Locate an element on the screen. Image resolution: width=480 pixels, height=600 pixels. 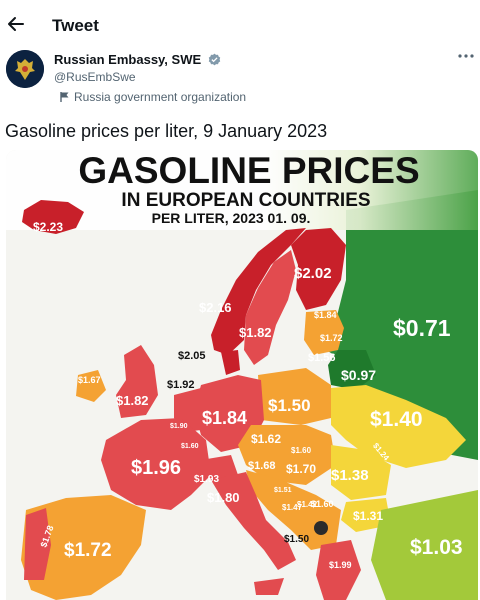
region-norway is located at coordinates (258, 291).